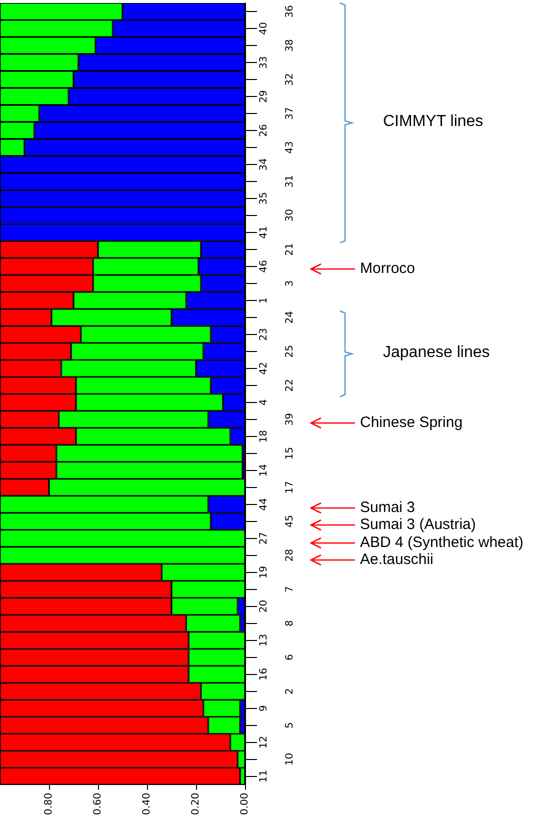 Image resolution: width=559 pixels, height=818 pixels. What do you see at coordinates (264, 130) in the screenshot?
I see `y-tick-label: 26` at bounding box center [264, 130].